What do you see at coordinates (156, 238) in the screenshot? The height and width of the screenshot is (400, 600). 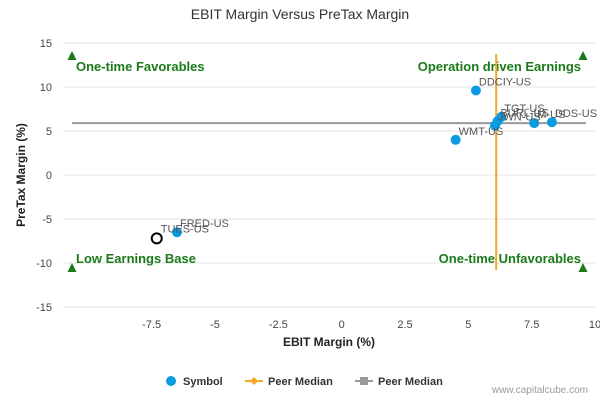 I see `highlight-point` at bounding box center [156, 238].